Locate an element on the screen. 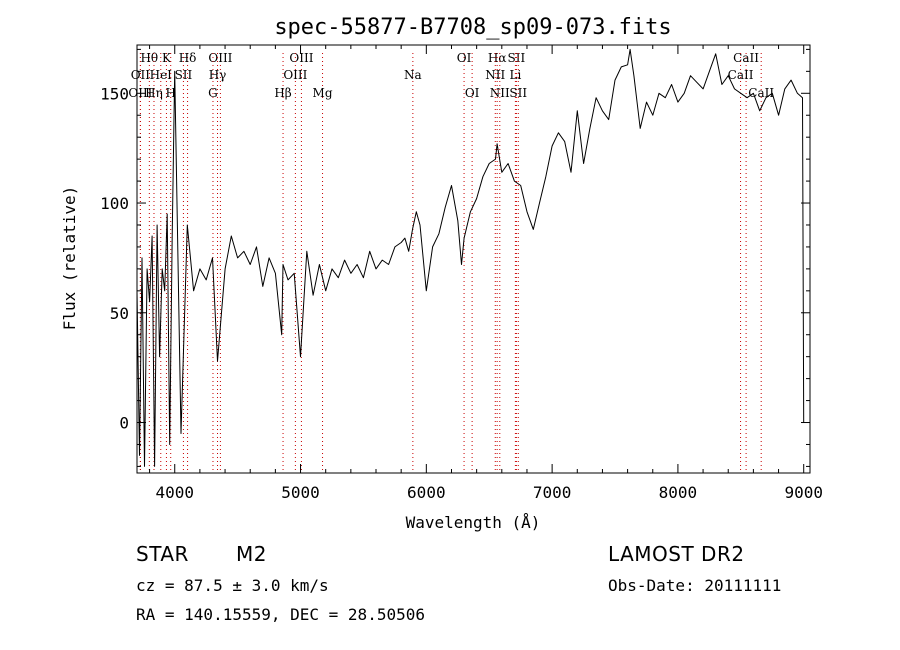  line-marker-label: Hδ is located at coordinates (188, 58).